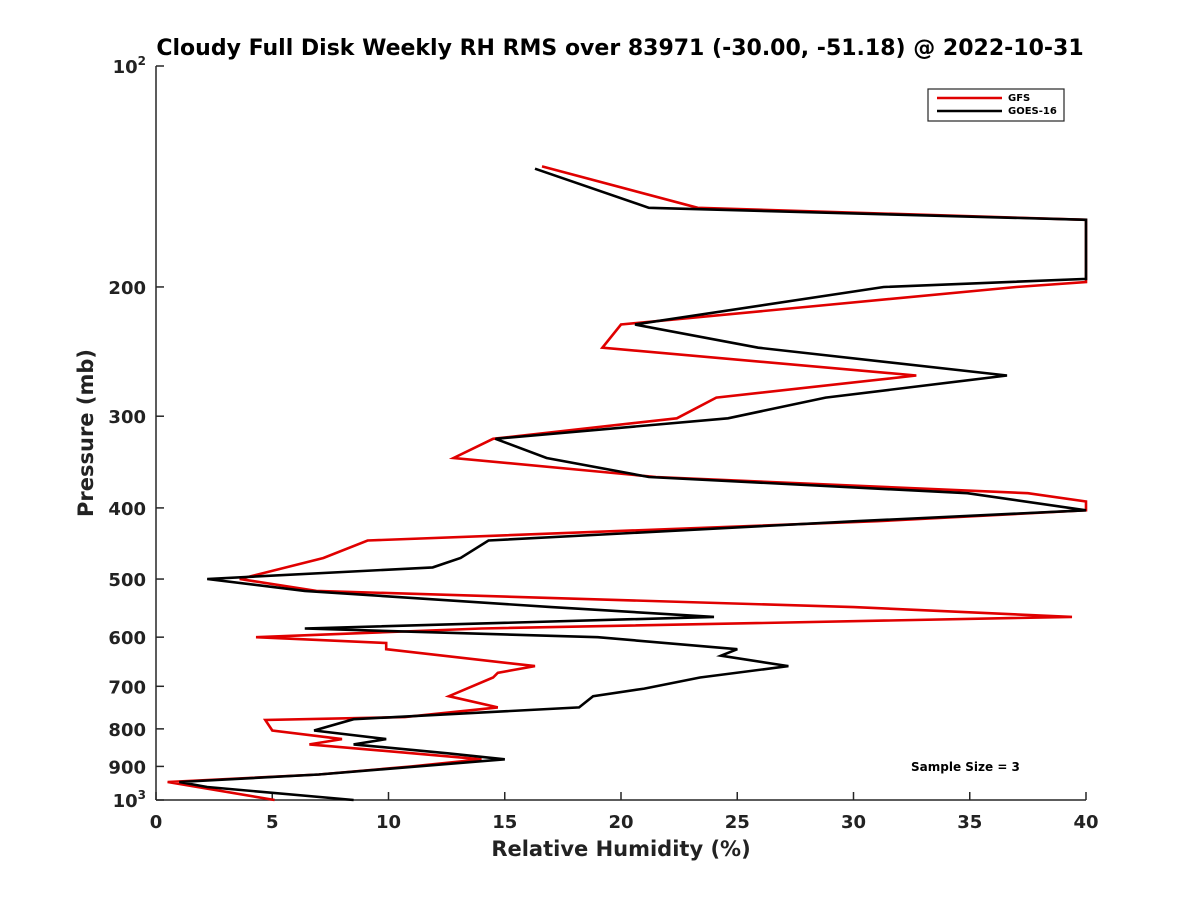  What do you see at coordinates (127, 417) in the screenshot?
I see `y-tick-label: 300` at bounding box center [127, 417].